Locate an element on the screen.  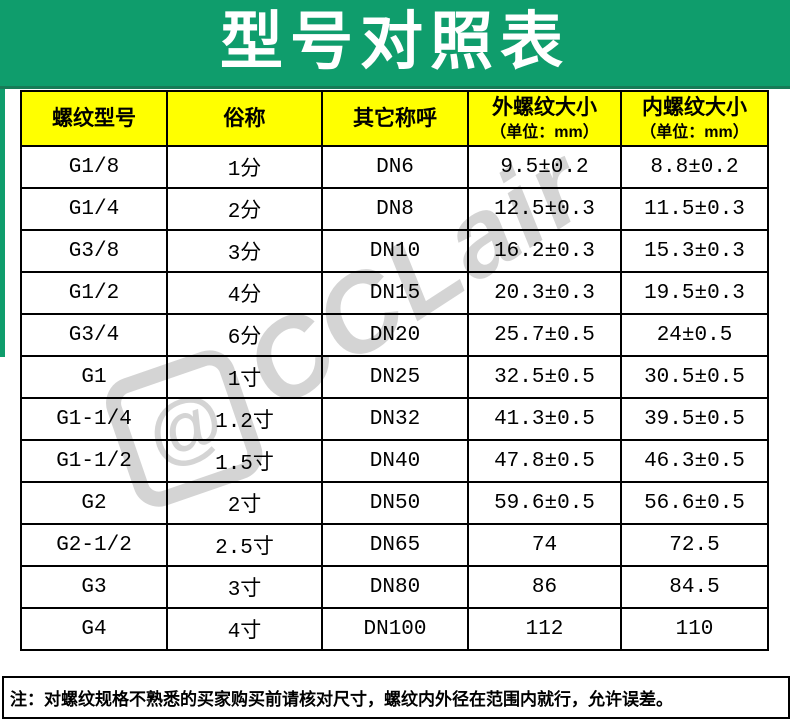
page-title: 型号对照表 is located at coordinates (395, 42).